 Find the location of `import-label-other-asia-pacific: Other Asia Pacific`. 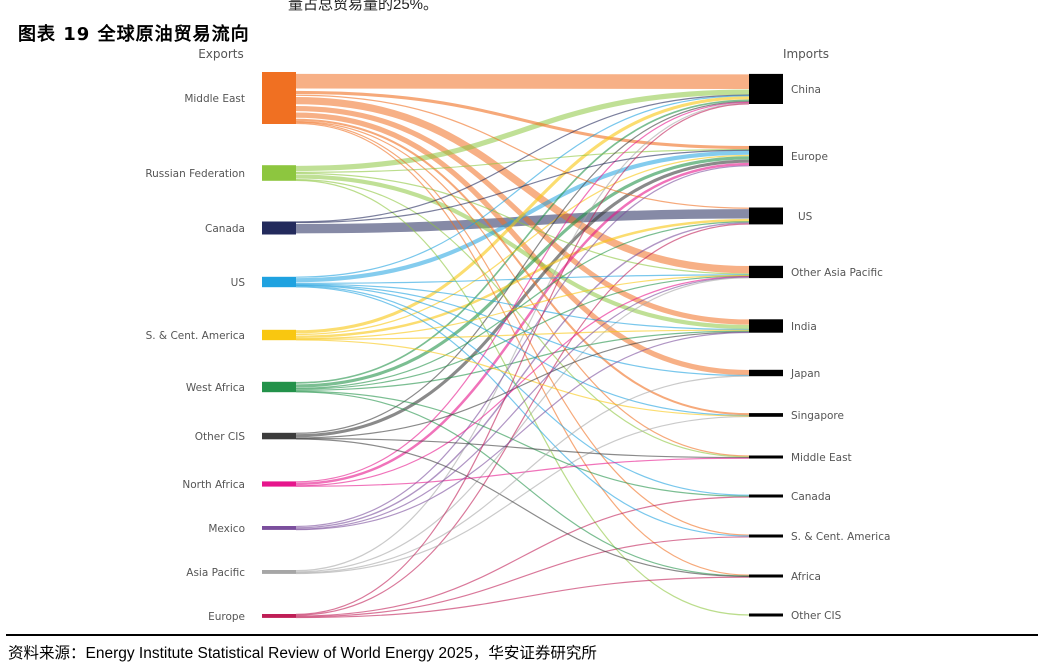

import-label-other-asia-pacific: Other Asia Pacific is located at coordinates (837, 273).